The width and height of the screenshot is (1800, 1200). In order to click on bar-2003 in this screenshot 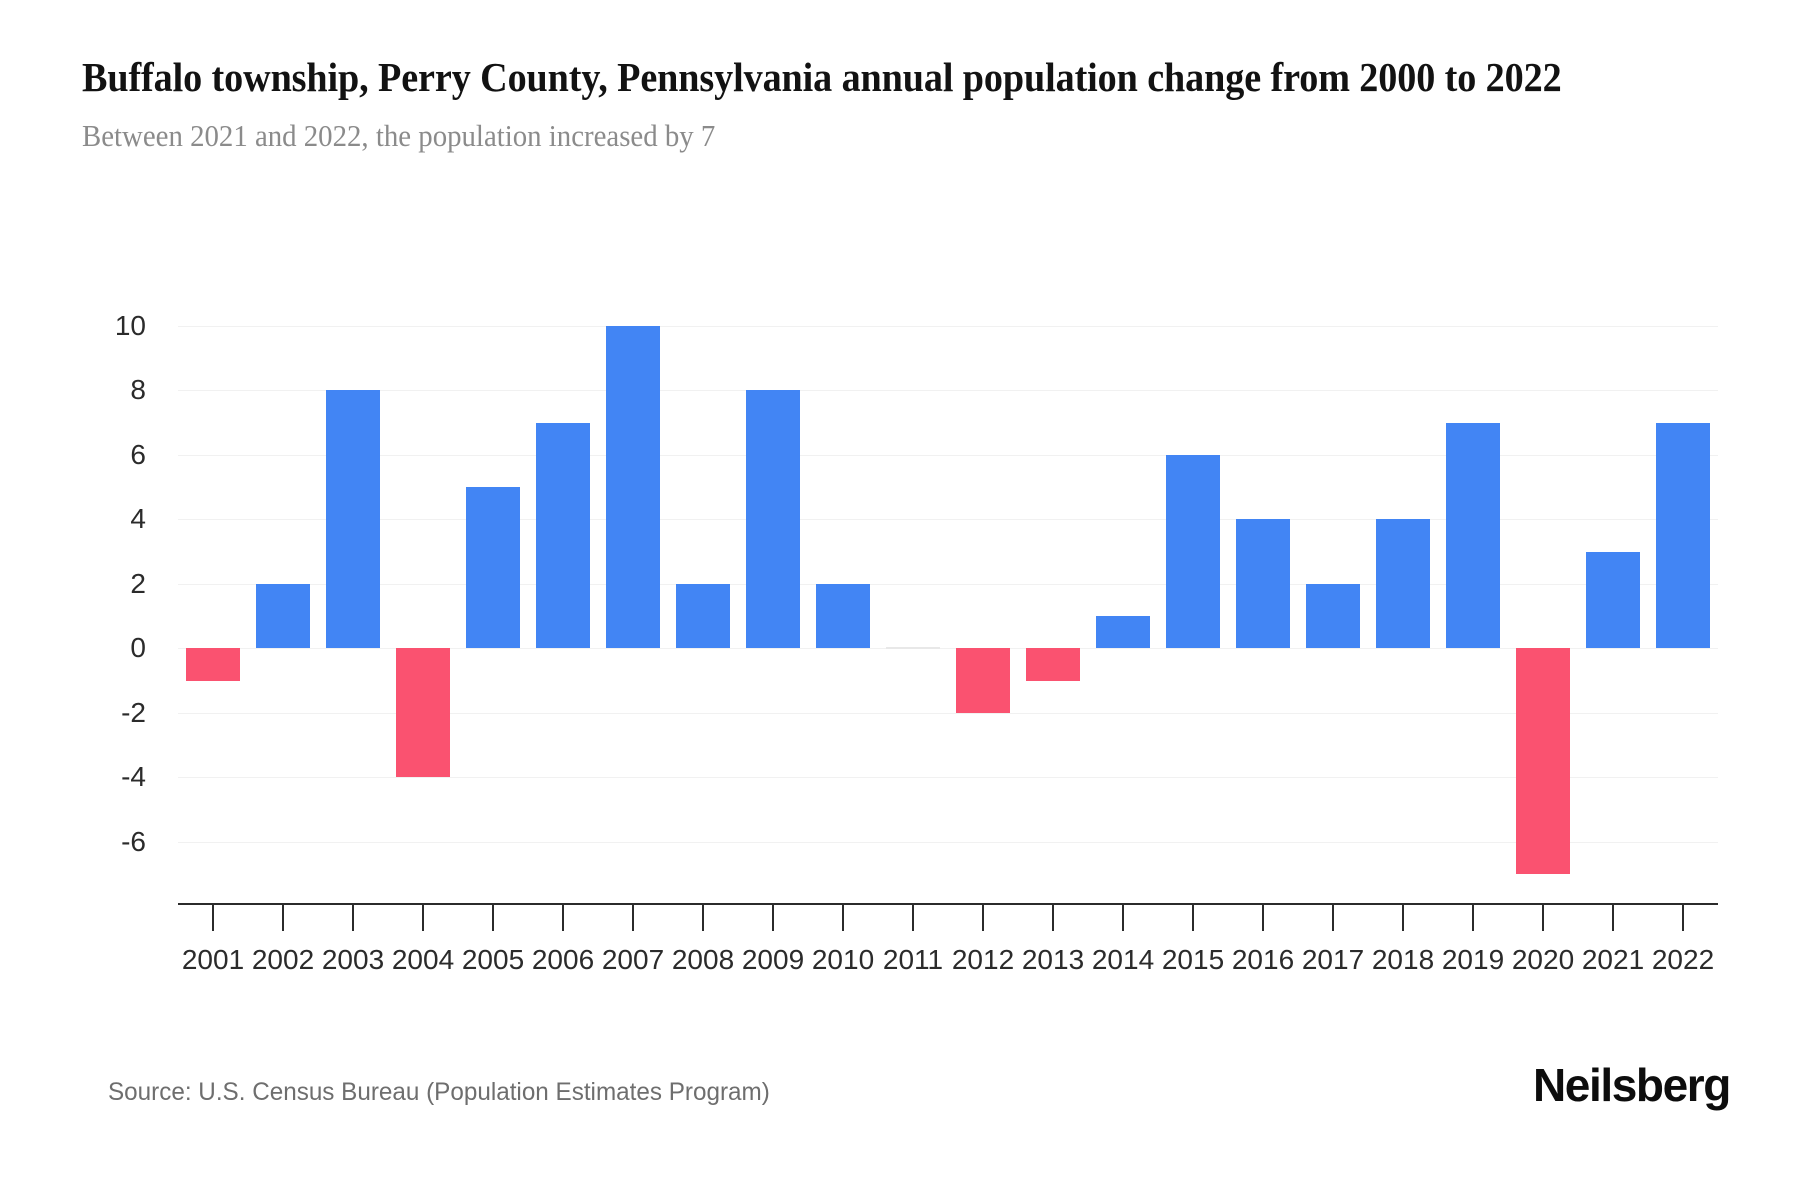, I will do `click(353, 519)`.